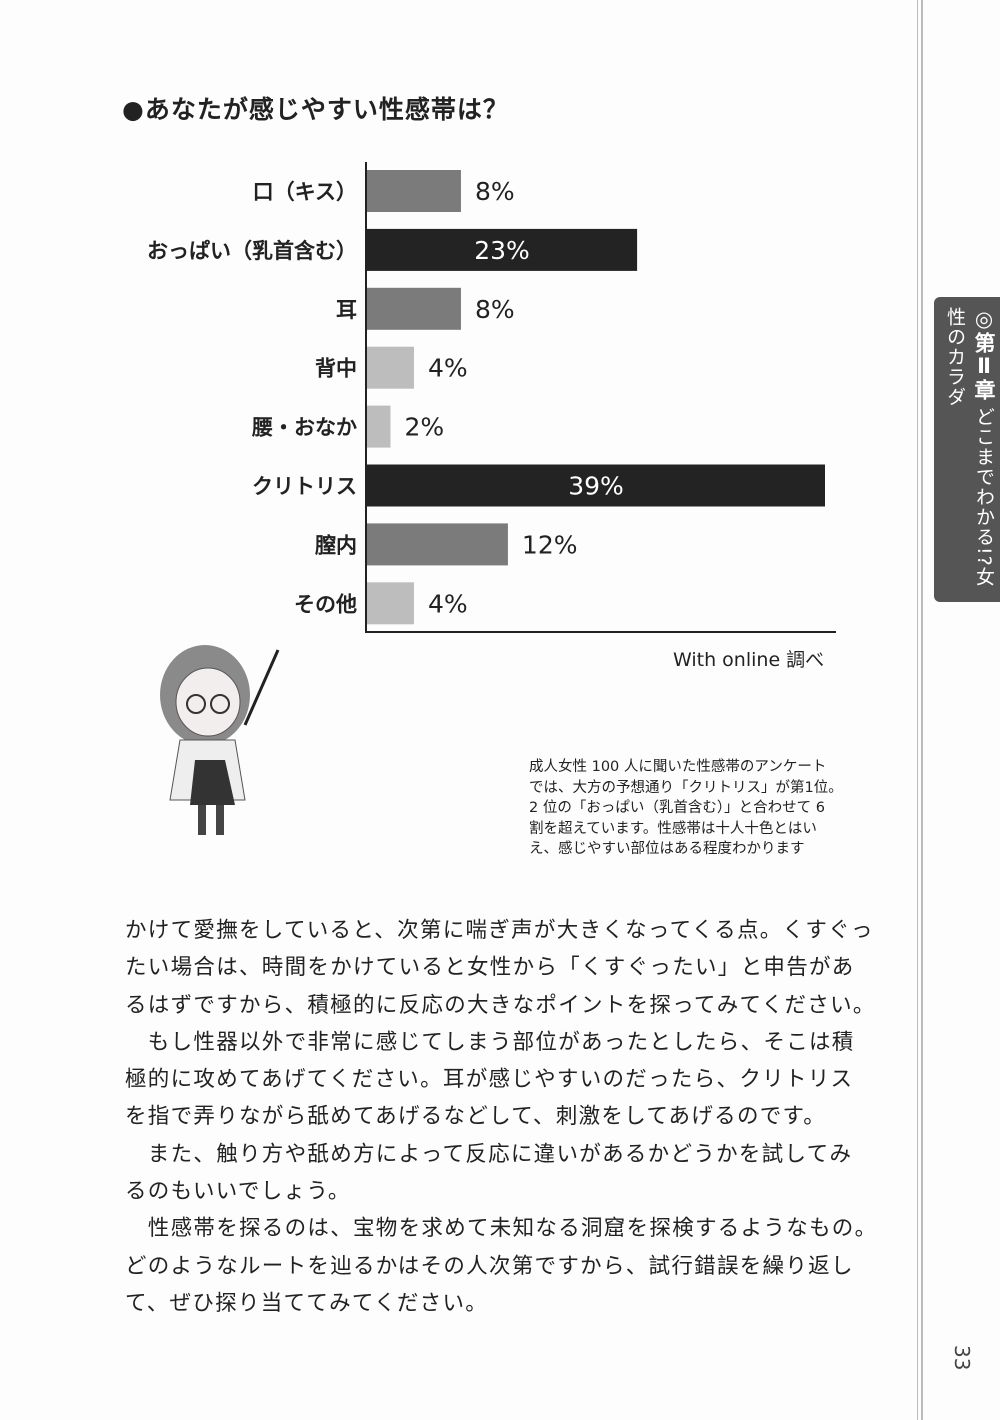 Image resolution: width=1000 pixels, height=1420 pixels. I want to click on chapter-mark: ◎, so click(984, 319).